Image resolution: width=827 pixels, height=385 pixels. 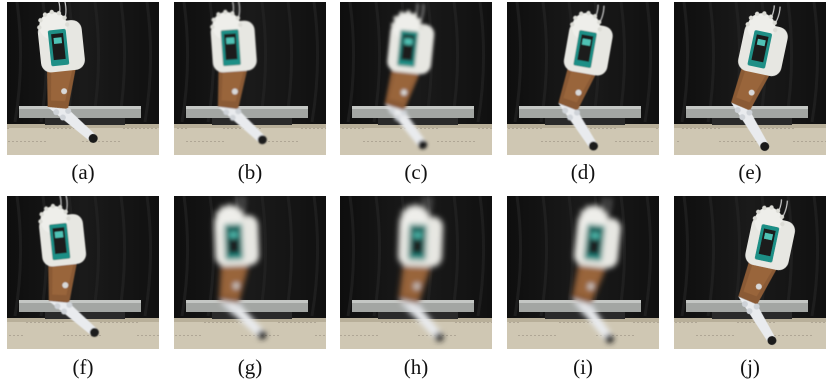 What do you see at coordinates (416, 172) in the screenshot?
I see `caption-c: (c)` at bounding box center [416, 172].